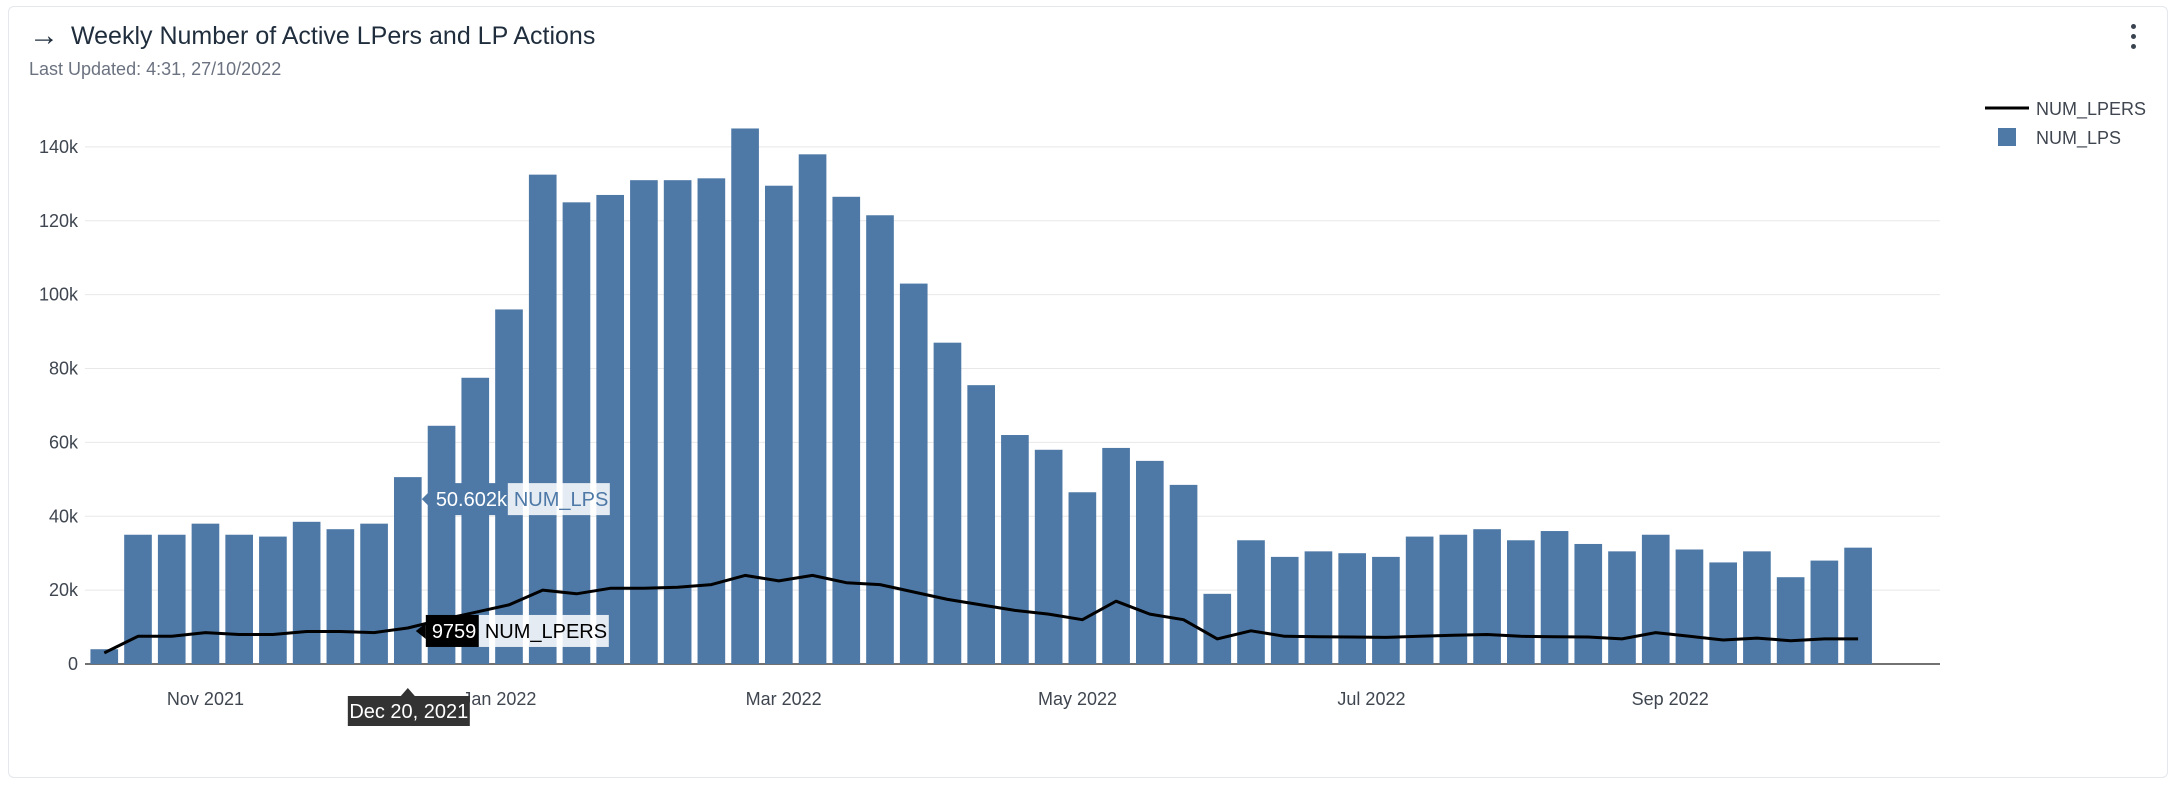  What do you see at coordinates (561, 500) in the screenshot?
I see `tooltip-lps-name: NUM_LPS` at bounding box center [561, 500].